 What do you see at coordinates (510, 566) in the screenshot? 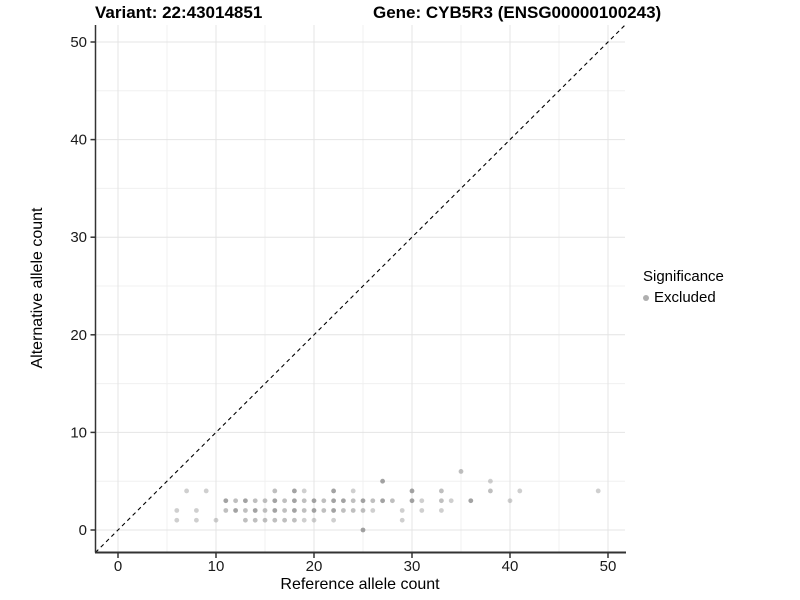
I see `x-tick-label: 40` at bounding box center [510, 566].